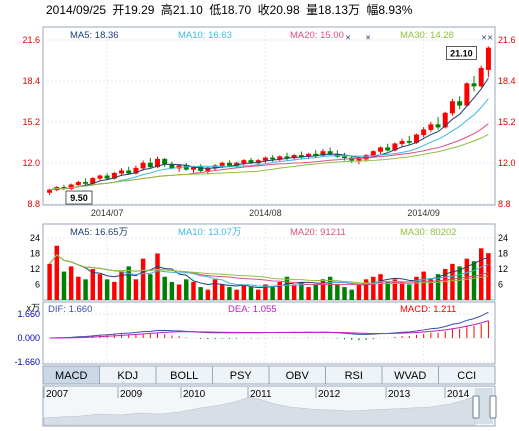 This screenshot has height=431, width=519. Describe the element at coordinates (312, 10) in the screenshot. I see `header-volume-label: 量` at that location.